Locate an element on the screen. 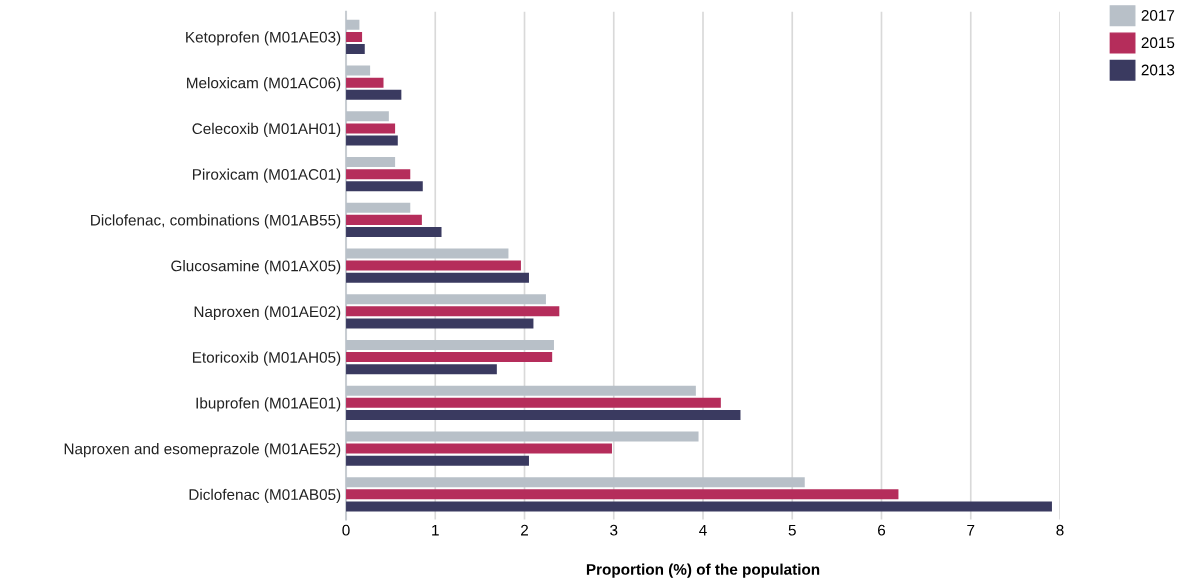 This screenshot has height=587, width=1185. y-tick-label: Naproxen (M01AE02) is located at coordinates (267, 313).